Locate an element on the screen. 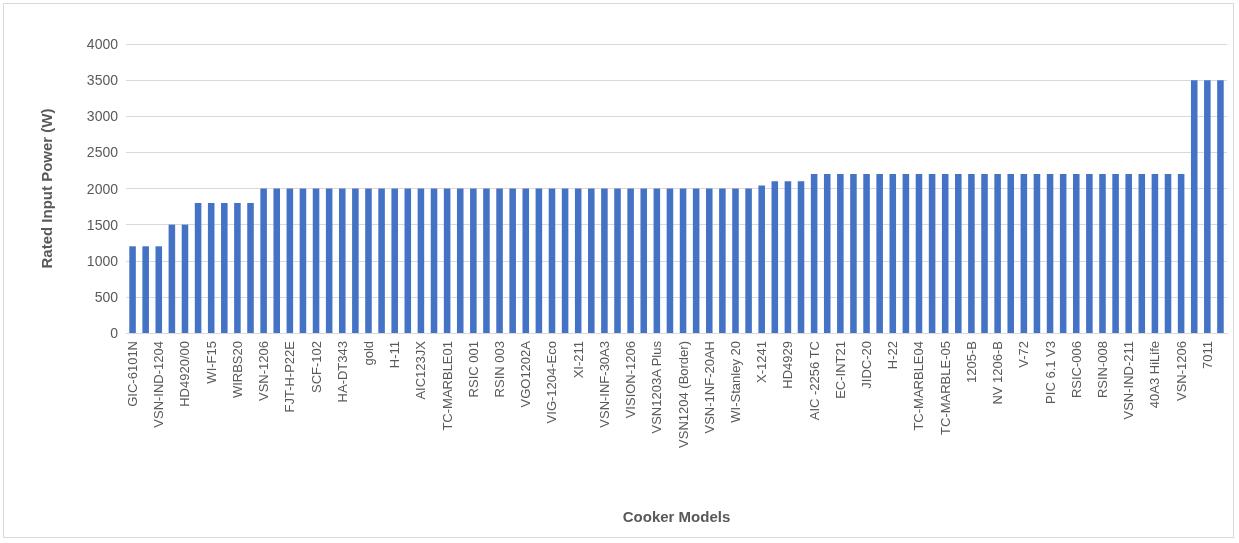 The height and width of the screenshot is (543, 1239). x-tick-label: AIC -2256 TC is located at coordinates (814, 381).